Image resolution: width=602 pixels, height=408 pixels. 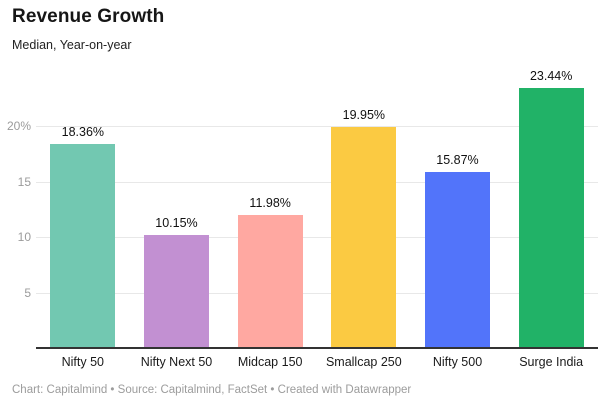 I want to click on bar-surge-india, so click(x=551, y=217).